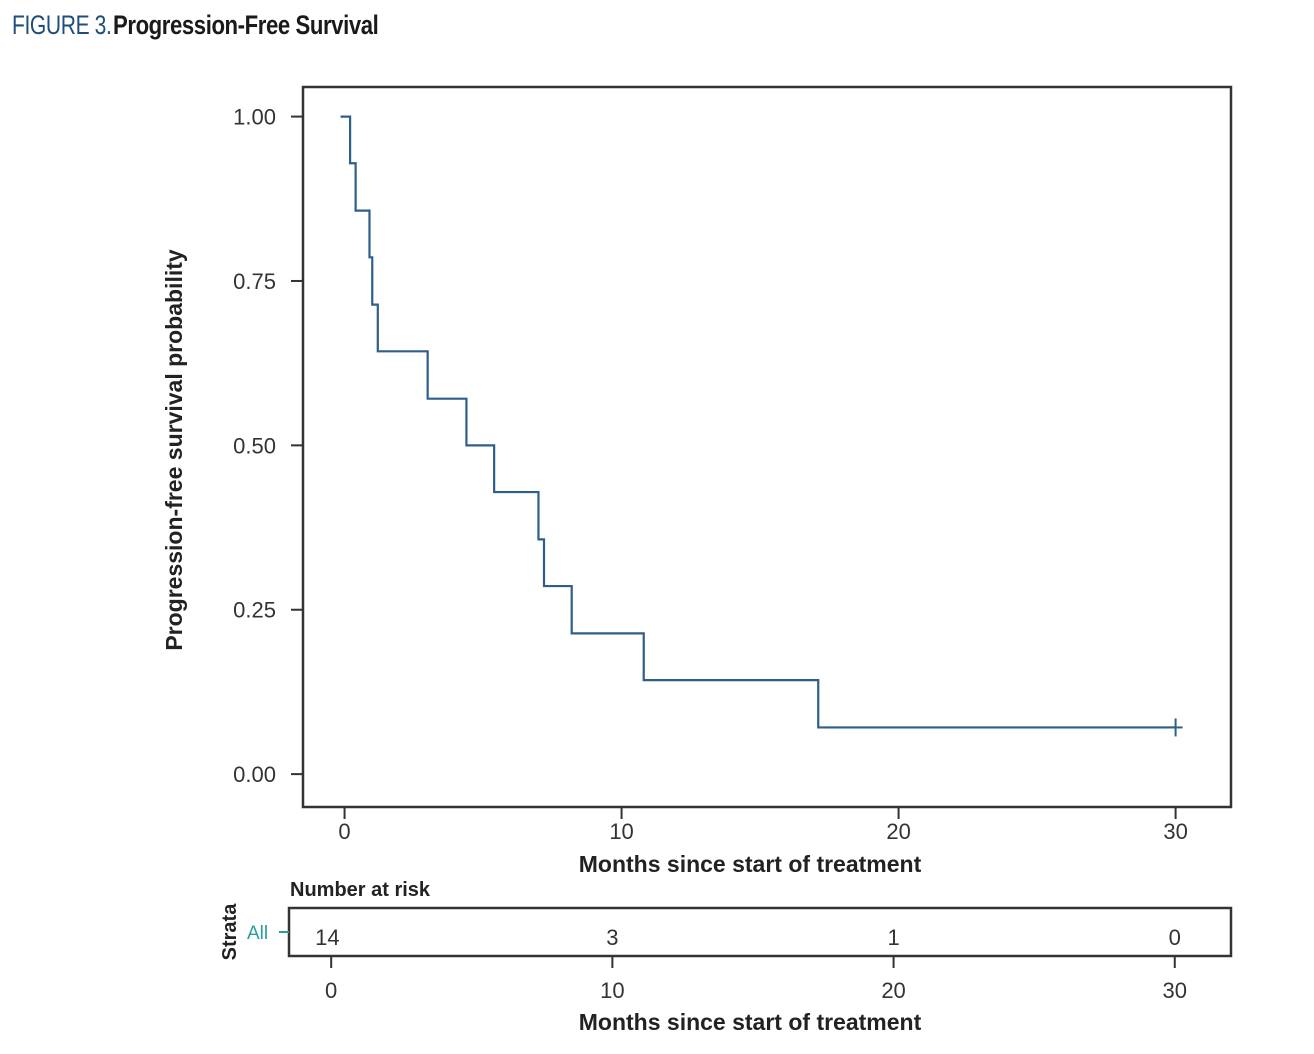 The width and height of the screenshot is (1314, 1054). I want to click on risk-x-tick-label: 20, so click(893, 990).